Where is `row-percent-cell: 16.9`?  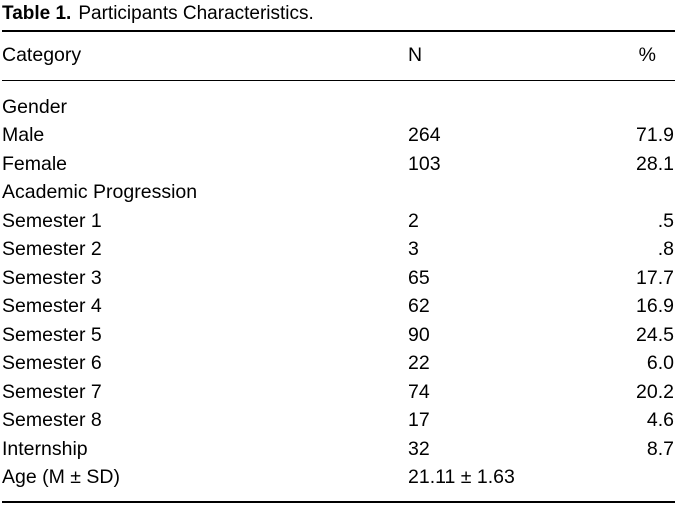 row-percent-cell: 16.9 is located at coordinates (655, 306).